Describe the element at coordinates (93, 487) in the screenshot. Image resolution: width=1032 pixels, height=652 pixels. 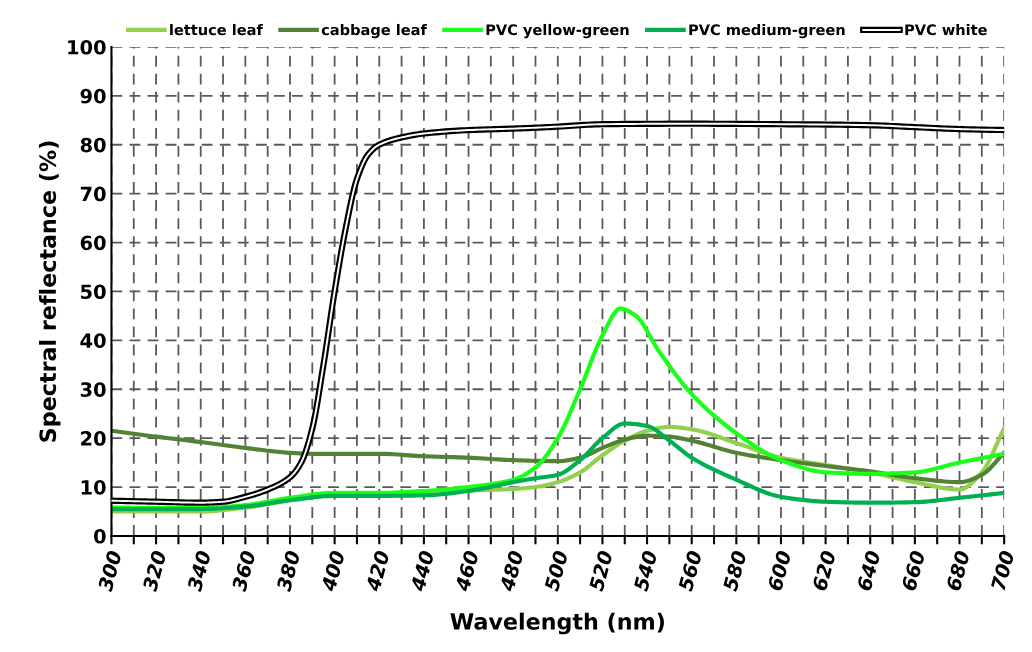
I see `y-tick-label: 10` at that location.